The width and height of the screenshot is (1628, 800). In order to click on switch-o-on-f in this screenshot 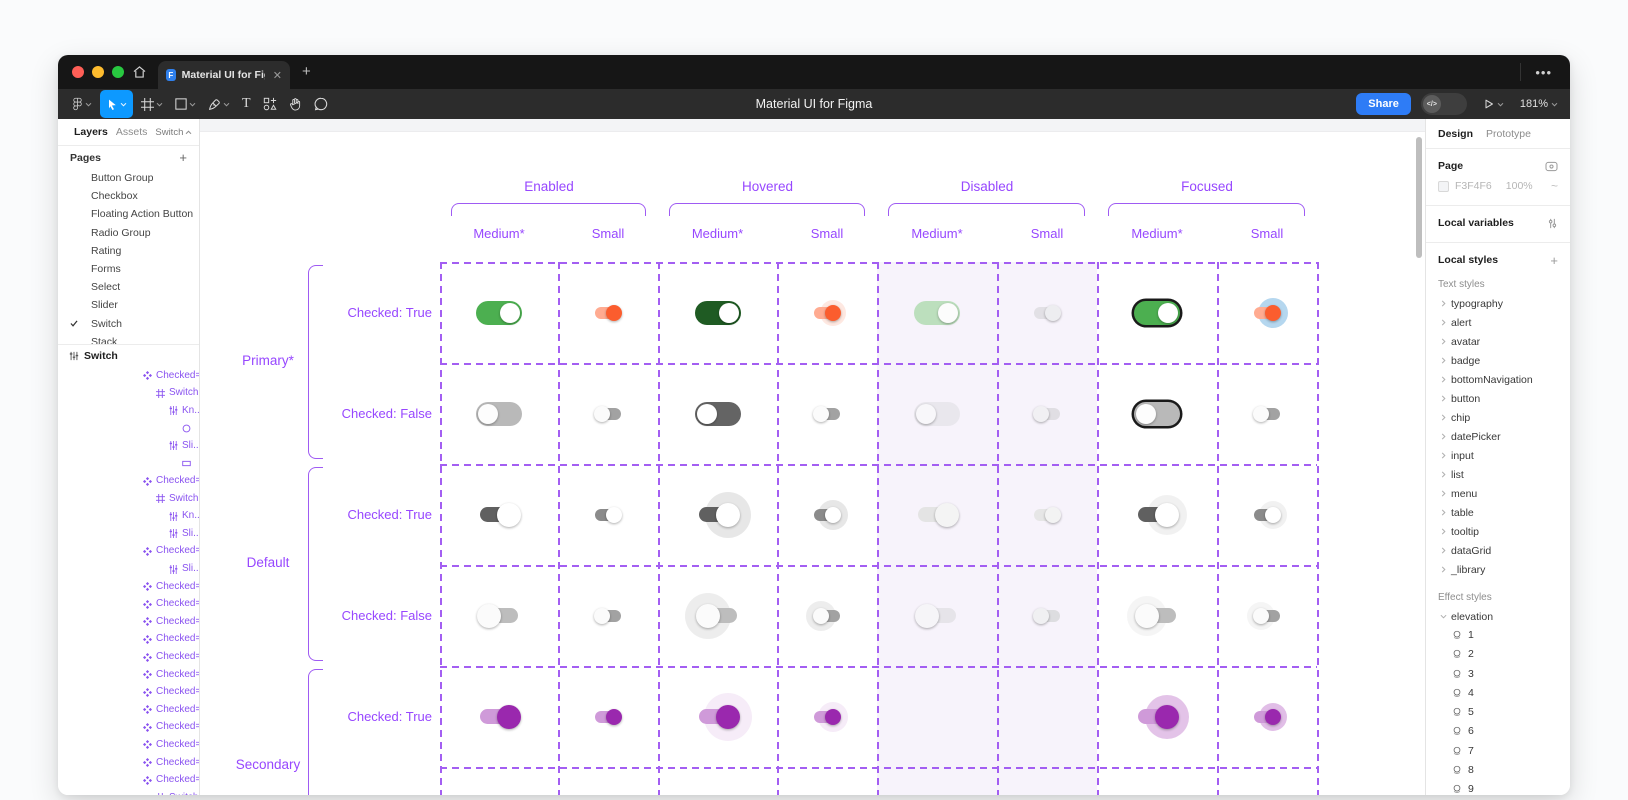, I will do `click(1270, 312)`.